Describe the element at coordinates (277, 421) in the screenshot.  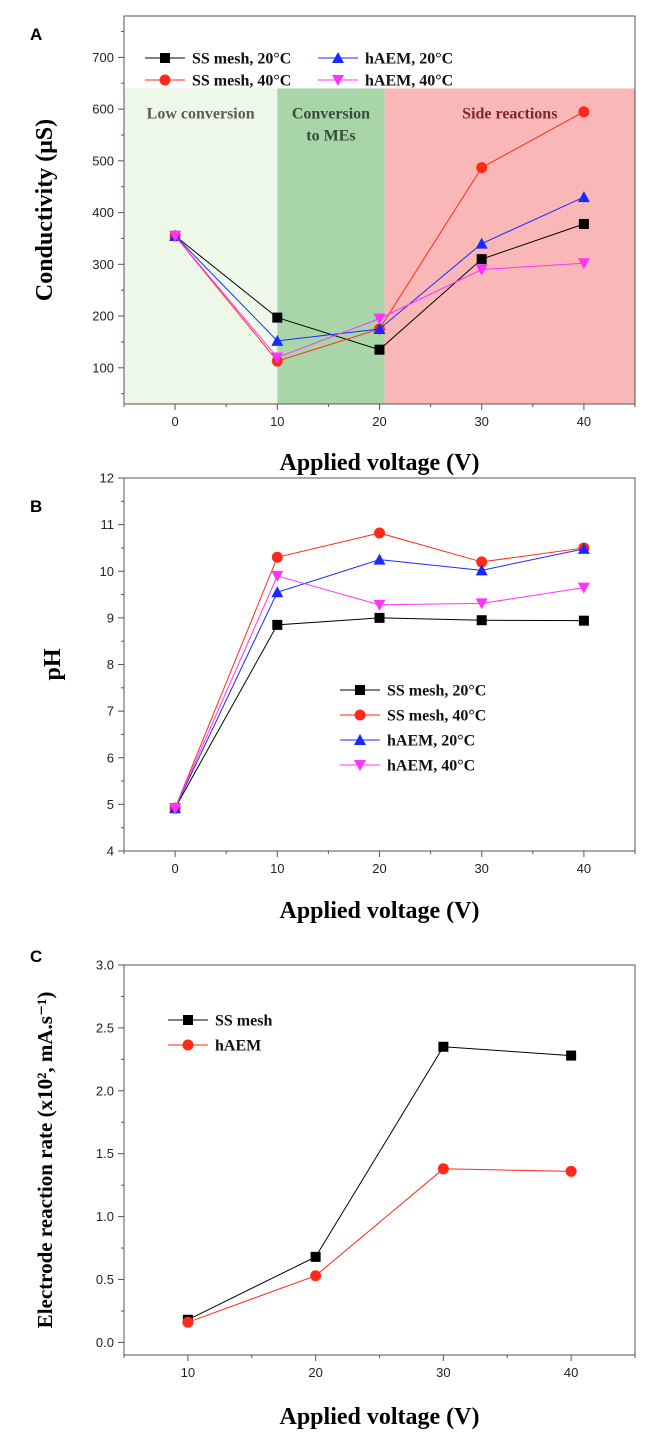
I see `panel-a-x-tick-label: 10` at that location.